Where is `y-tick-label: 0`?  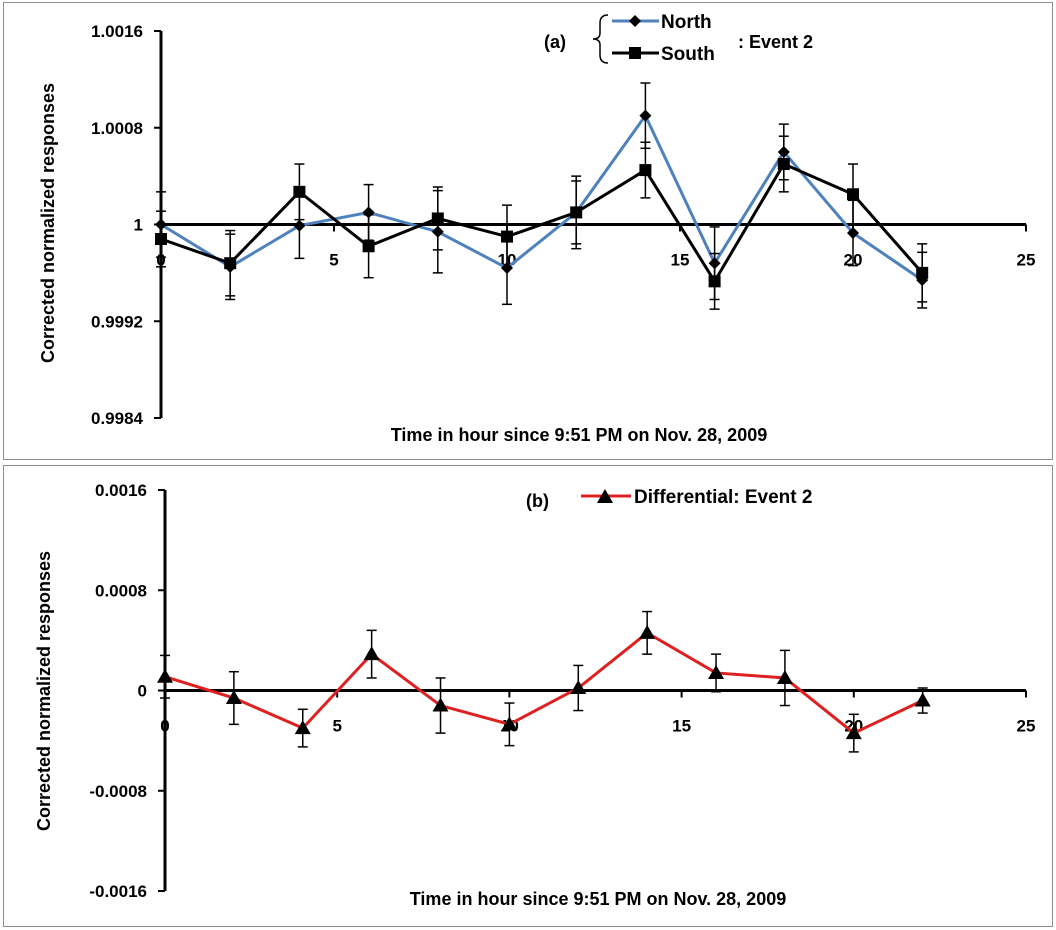
y-tick-label: 0 is located at coordinates (142, 691).